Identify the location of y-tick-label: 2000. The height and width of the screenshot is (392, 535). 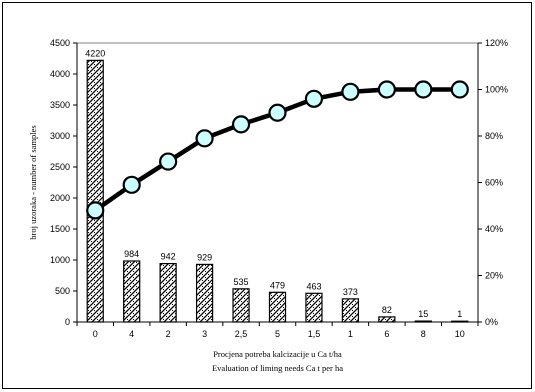
(60, 198).